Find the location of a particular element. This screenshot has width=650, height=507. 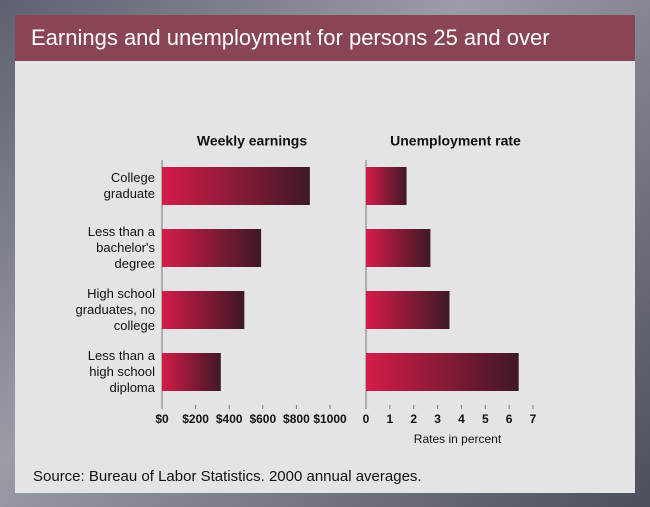

x-tick-label: 5 is located at coordinates (485, 419).